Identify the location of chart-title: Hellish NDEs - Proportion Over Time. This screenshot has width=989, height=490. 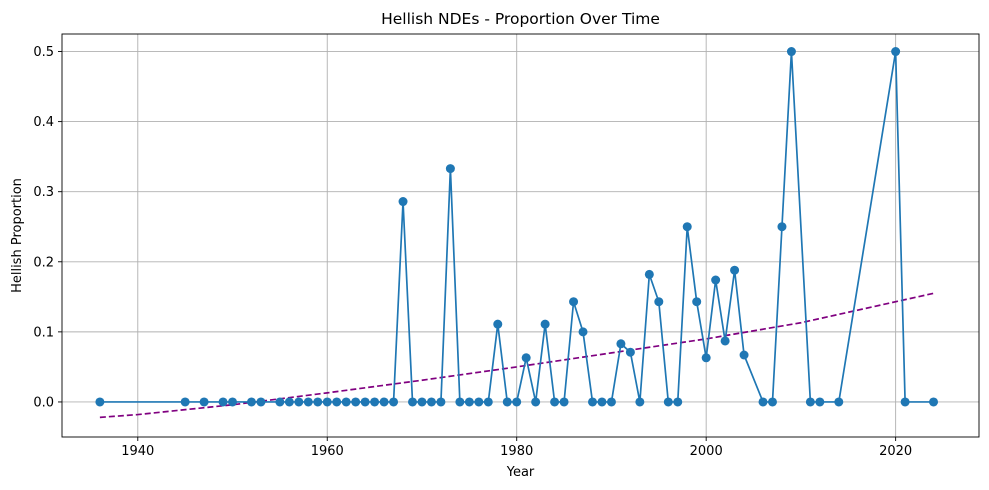
(520, 19).